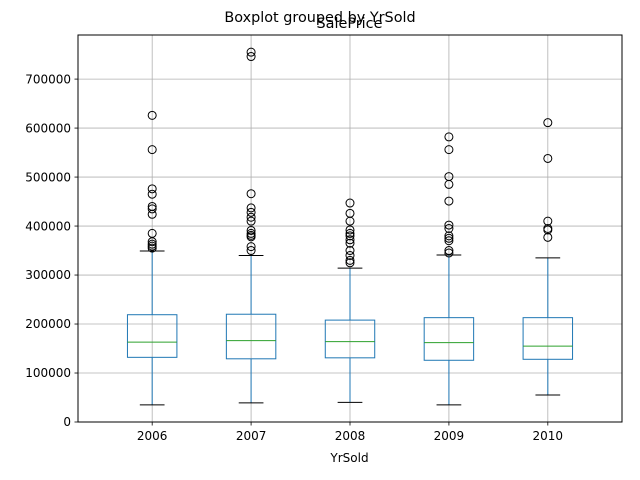 Image resolution: width=640 pixels, height=480 pixels. What do you see at coordinates (48, 275) in the screenshot?
I see `y-tick-label: 300000` at bounding box center [48, 275].